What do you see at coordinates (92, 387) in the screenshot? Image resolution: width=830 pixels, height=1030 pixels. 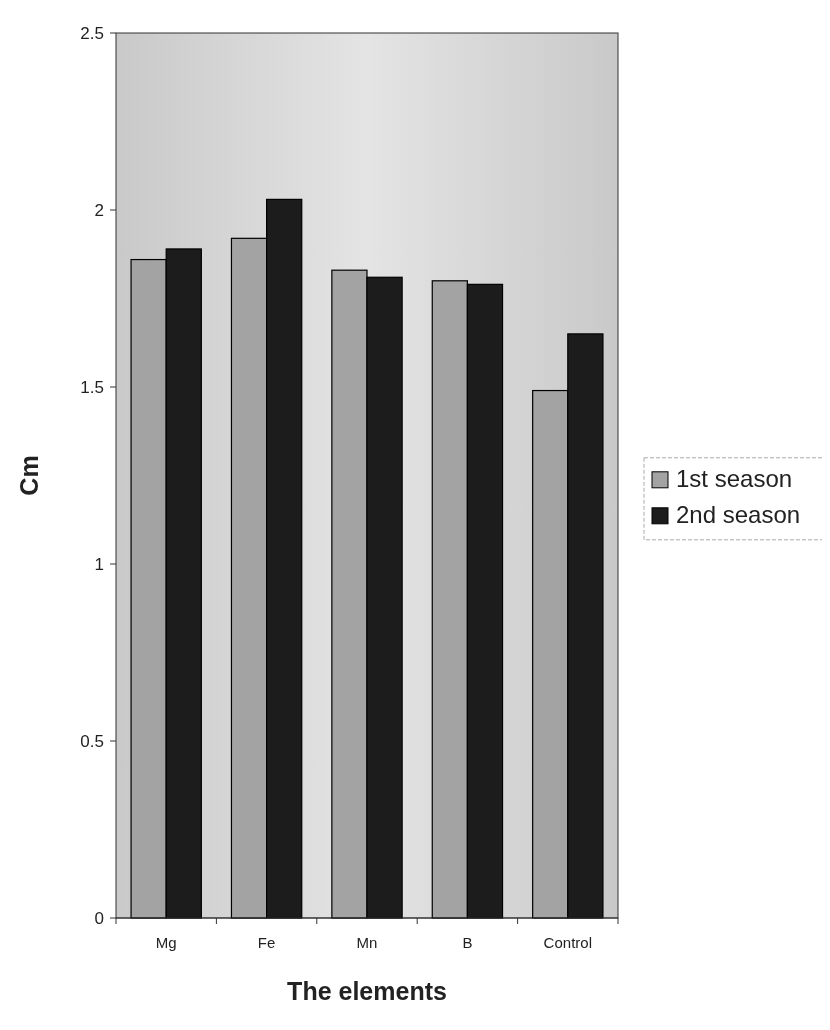 I see `y-tick-label: 1.5` at bounding box center [92, 387].